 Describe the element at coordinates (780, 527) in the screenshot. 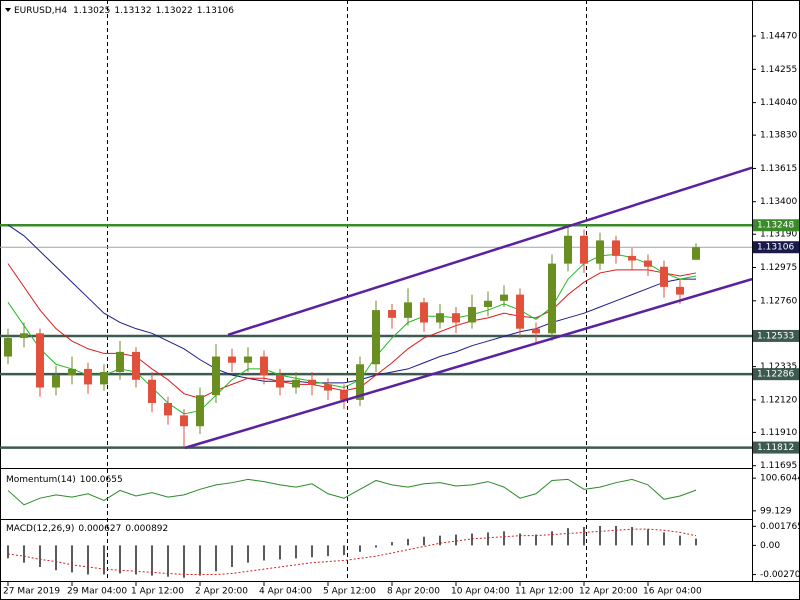

I see `y-tick-label: 0.001765` at that location.